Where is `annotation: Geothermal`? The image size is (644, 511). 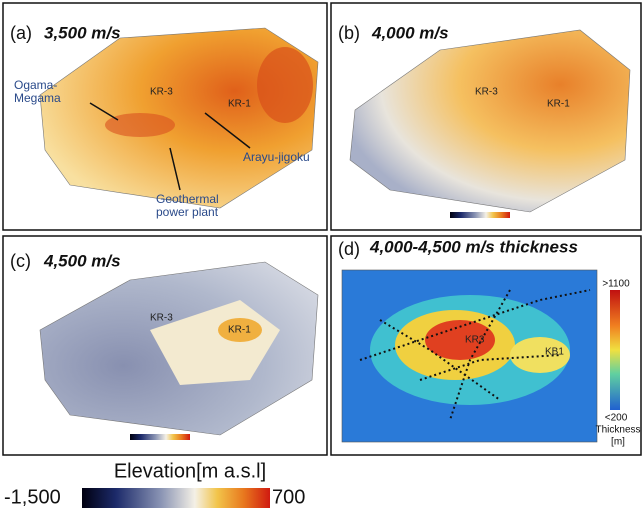
annotation: Geothermal is located at coordinates (187, 199).